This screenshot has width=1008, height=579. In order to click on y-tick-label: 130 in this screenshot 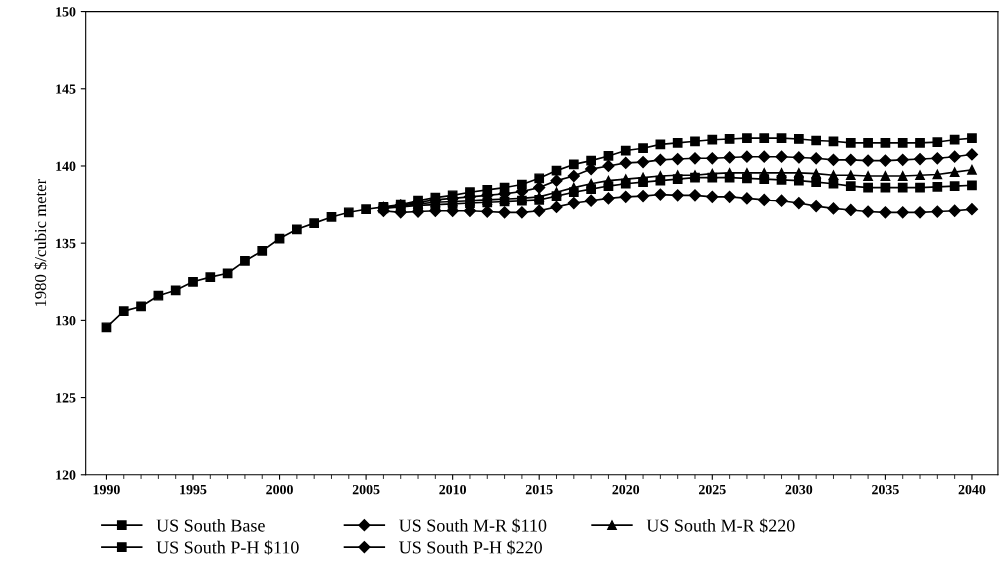, I will do `click(66, 320)`.